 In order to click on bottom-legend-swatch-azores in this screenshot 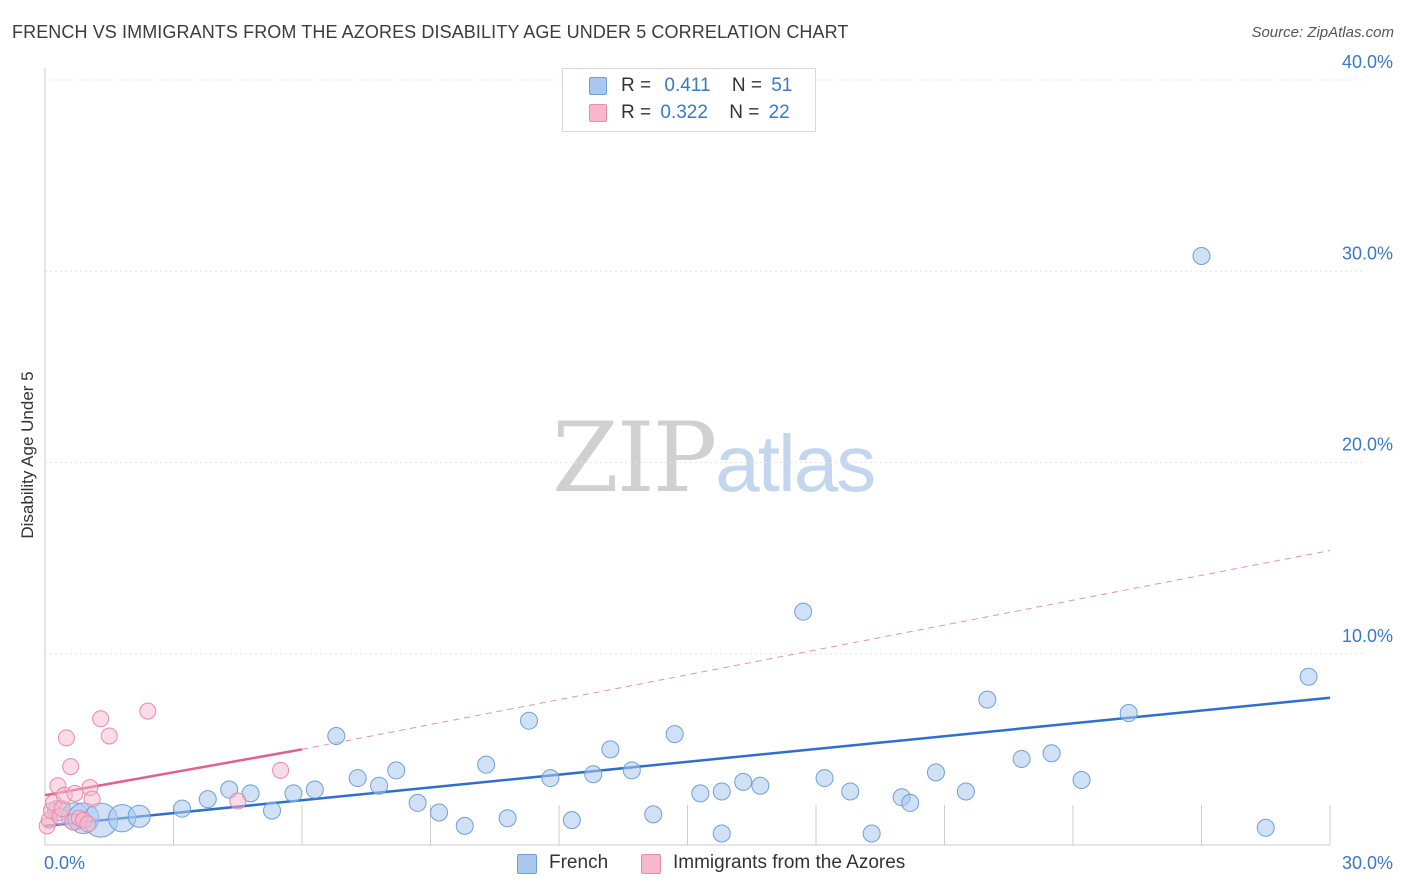, I will do `click(651, 864)`.